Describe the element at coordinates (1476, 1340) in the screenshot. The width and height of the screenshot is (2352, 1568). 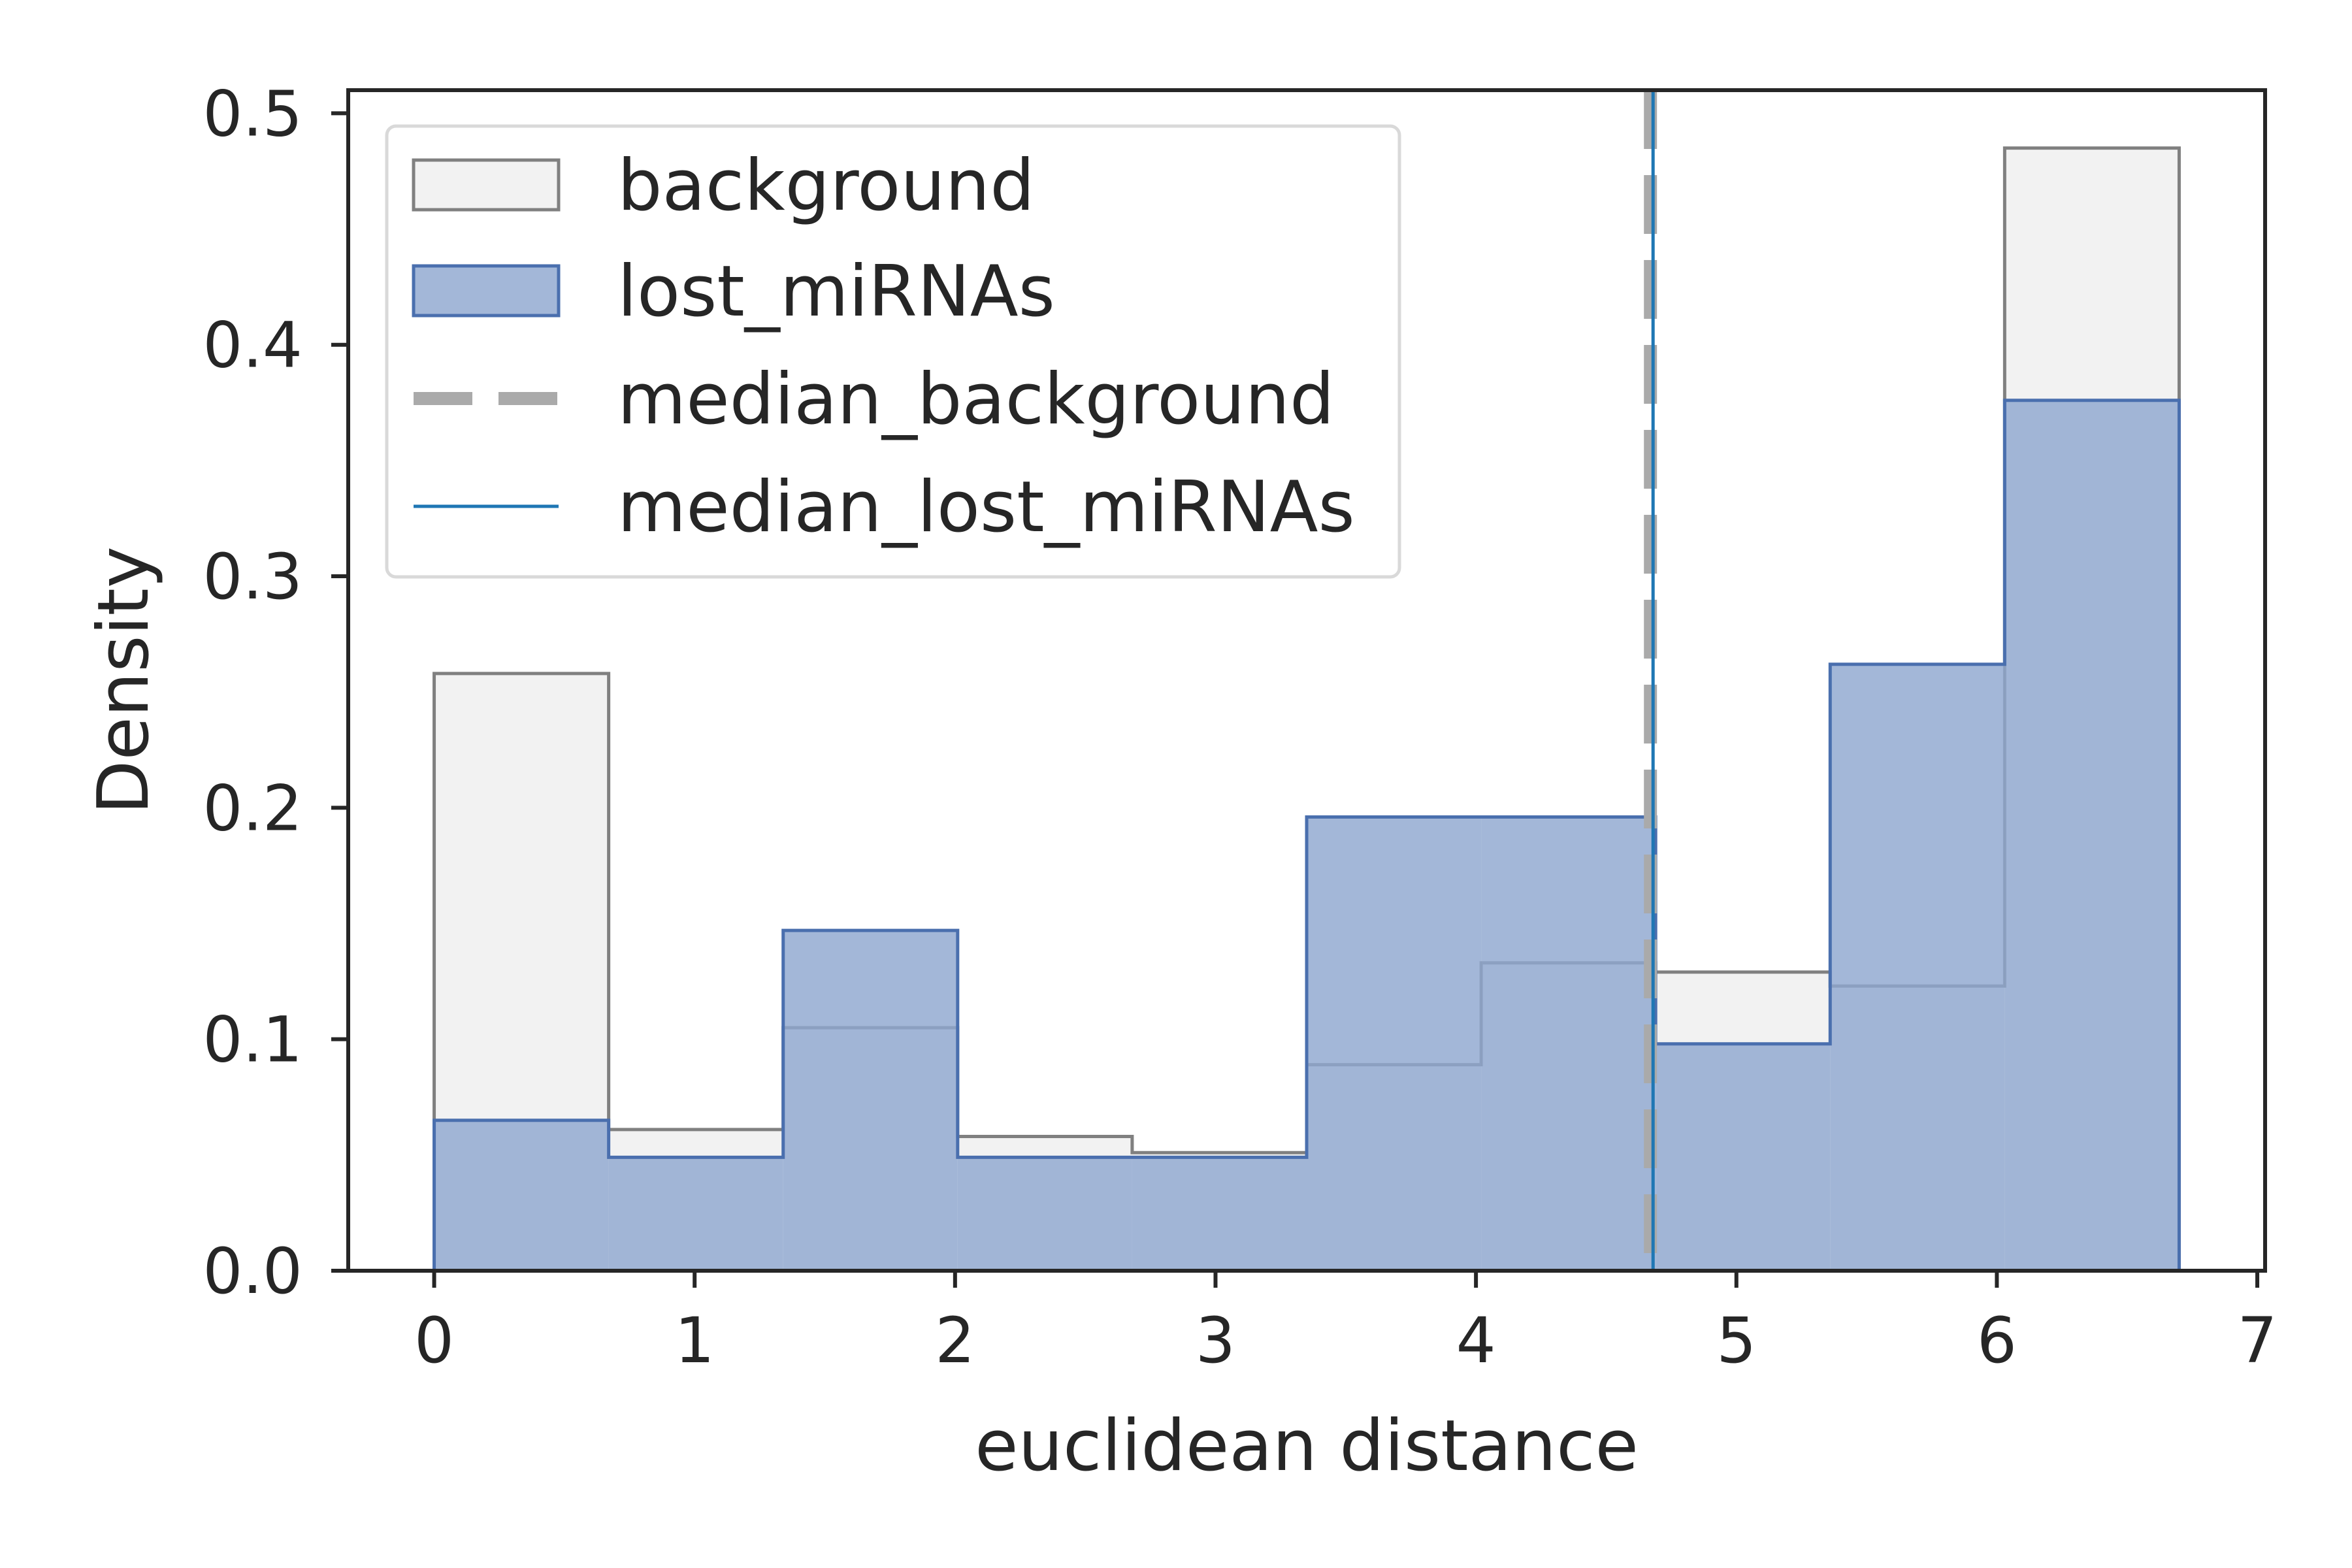
I see `x-tick-label: 4` at that location.